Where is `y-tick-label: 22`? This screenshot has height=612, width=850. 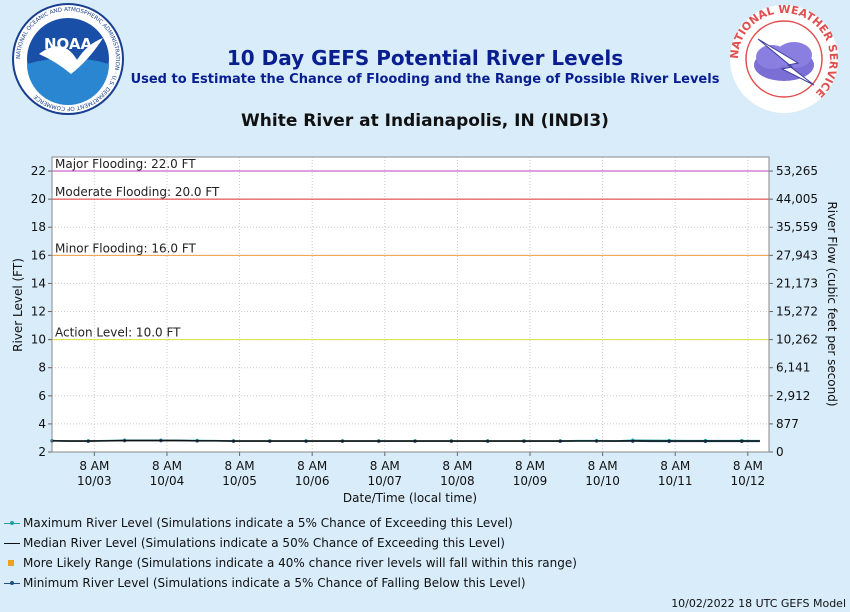
y-tick-label: 22 is located at coordinates (38, 171).